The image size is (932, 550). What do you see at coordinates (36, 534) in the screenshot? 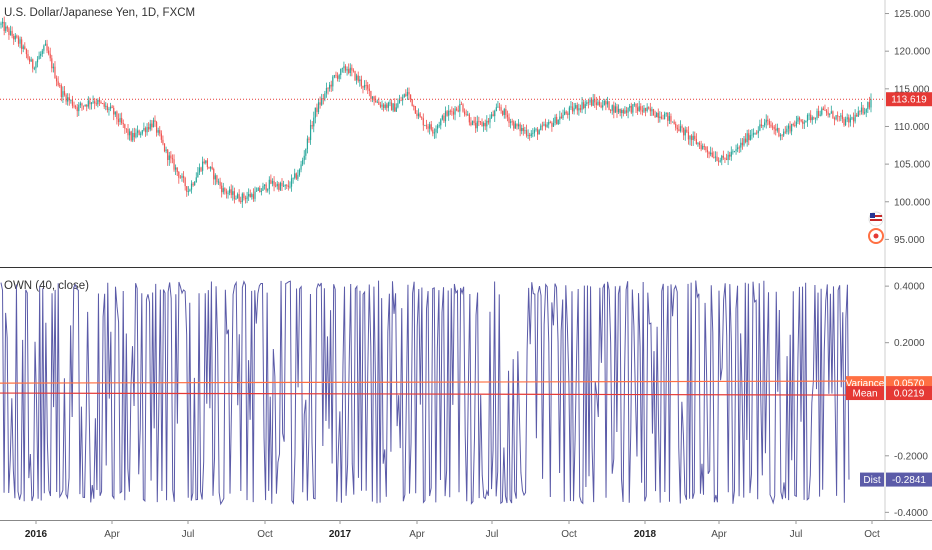
I see `time-tick-label: 2016` at bounding box center [36, 534].